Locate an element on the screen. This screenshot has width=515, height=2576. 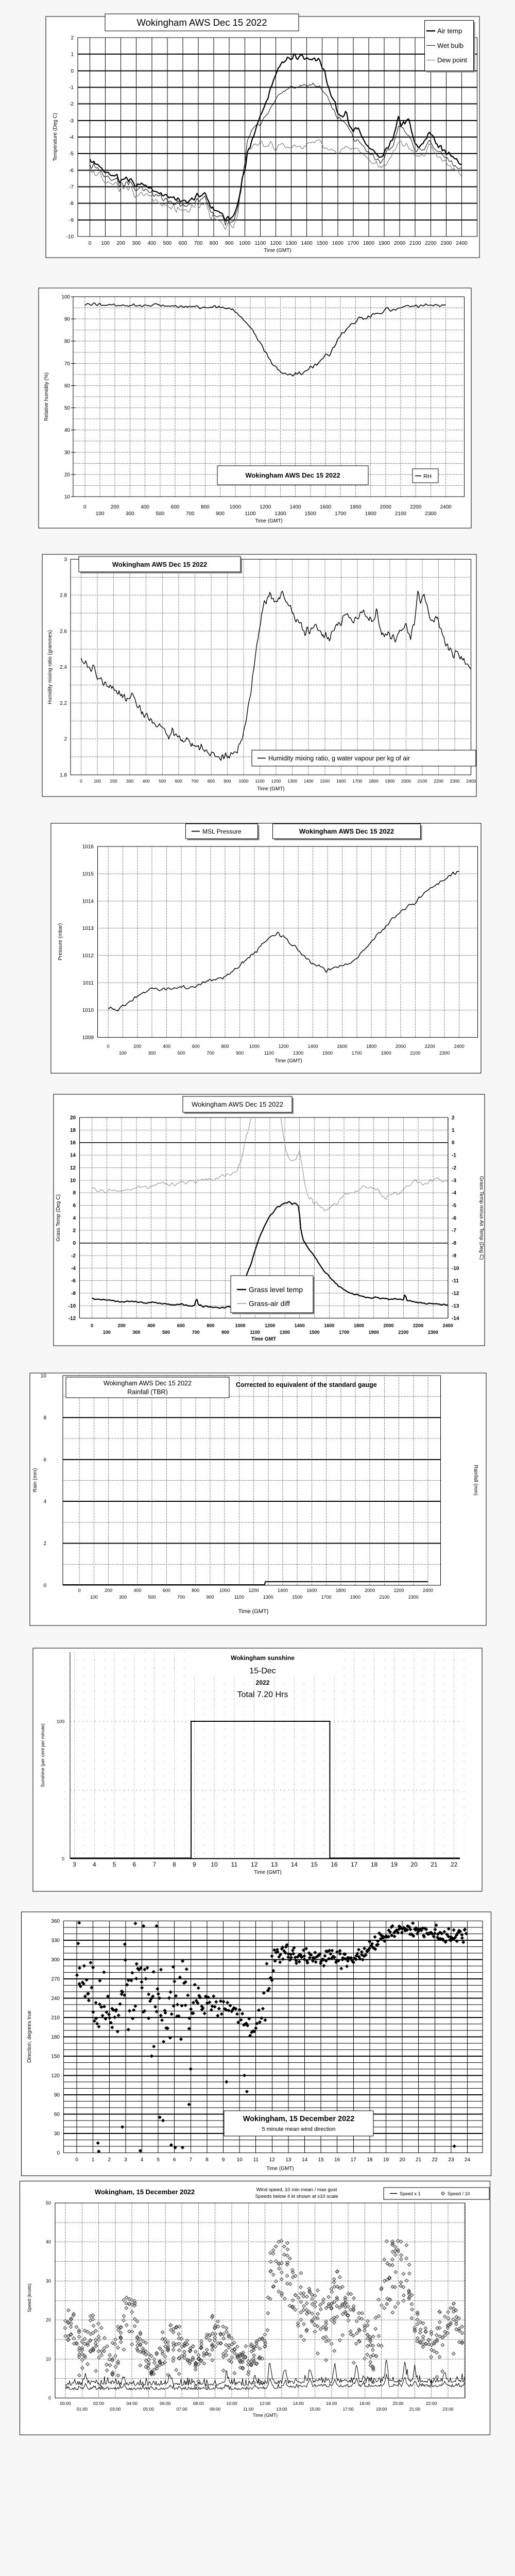
svg-text: 1100 is located at coordinates (239, 1597).